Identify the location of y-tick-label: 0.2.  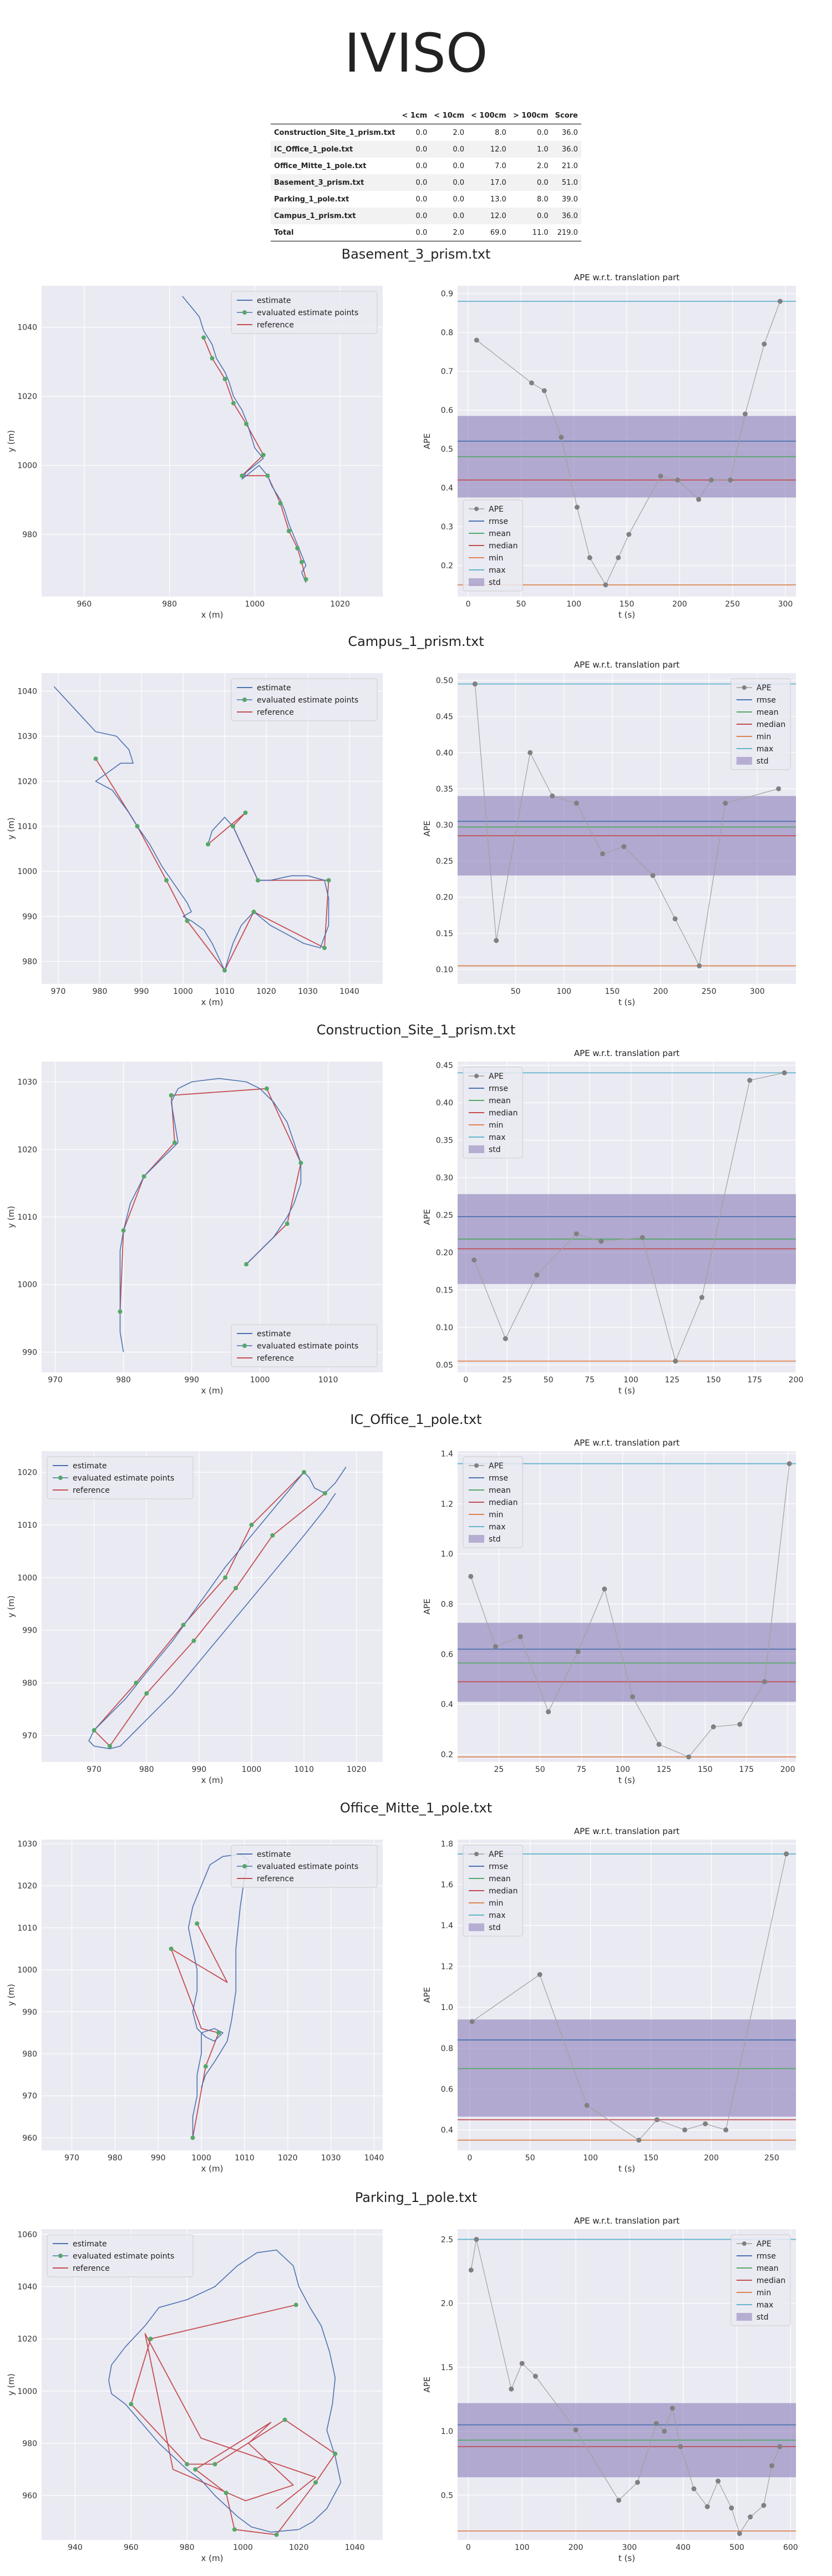
(447, 566).